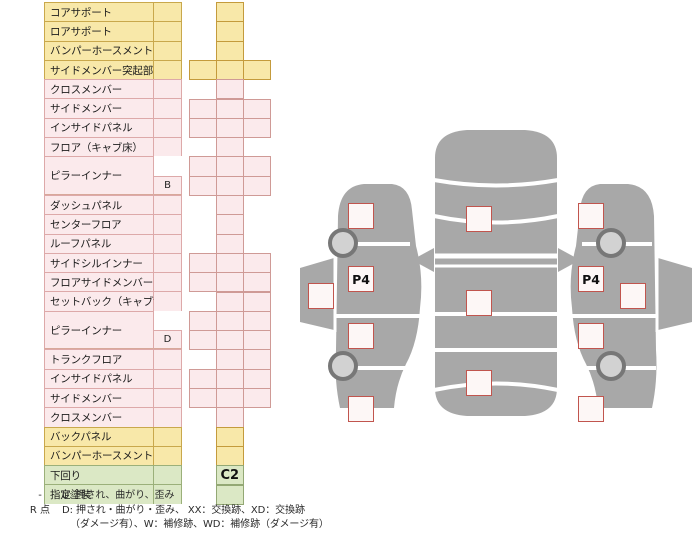  Describe the element at coordinates (99, 262) in the screenshot. I see `sheet-row-label: サイドシルインナー` at that location.